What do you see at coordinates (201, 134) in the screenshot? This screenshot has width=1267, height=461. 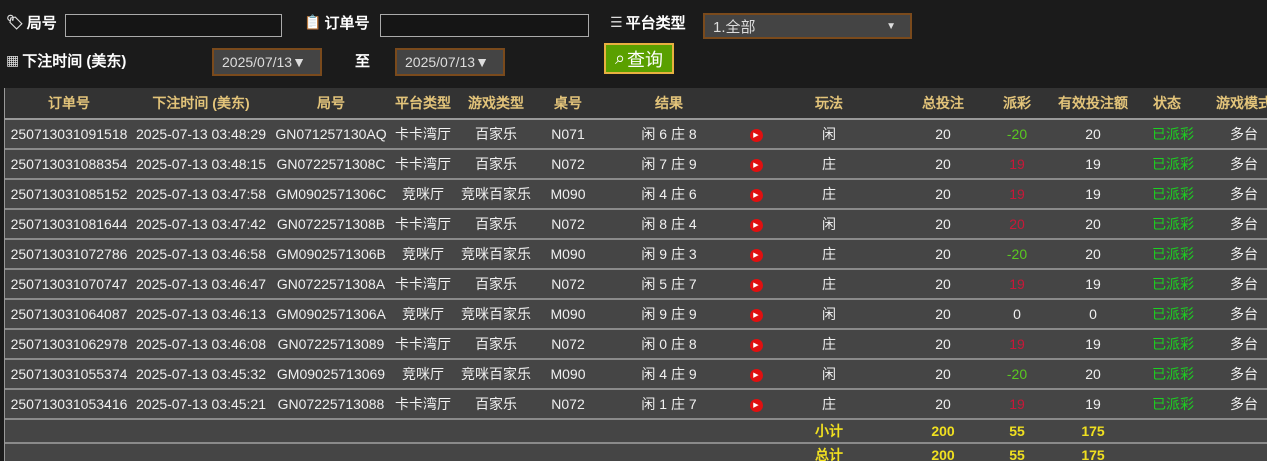 I see `bet-time: 2025-07-13 03:48:29` at bounding box center [201, 134].